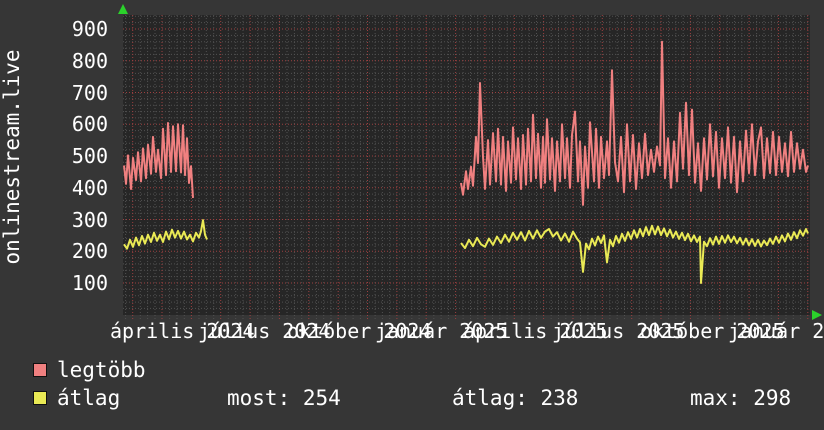  What do you see at coordinates (123, 9) in the screenshot?
I see `y-axis-arrow-icon` at bounding box center [123, 9].